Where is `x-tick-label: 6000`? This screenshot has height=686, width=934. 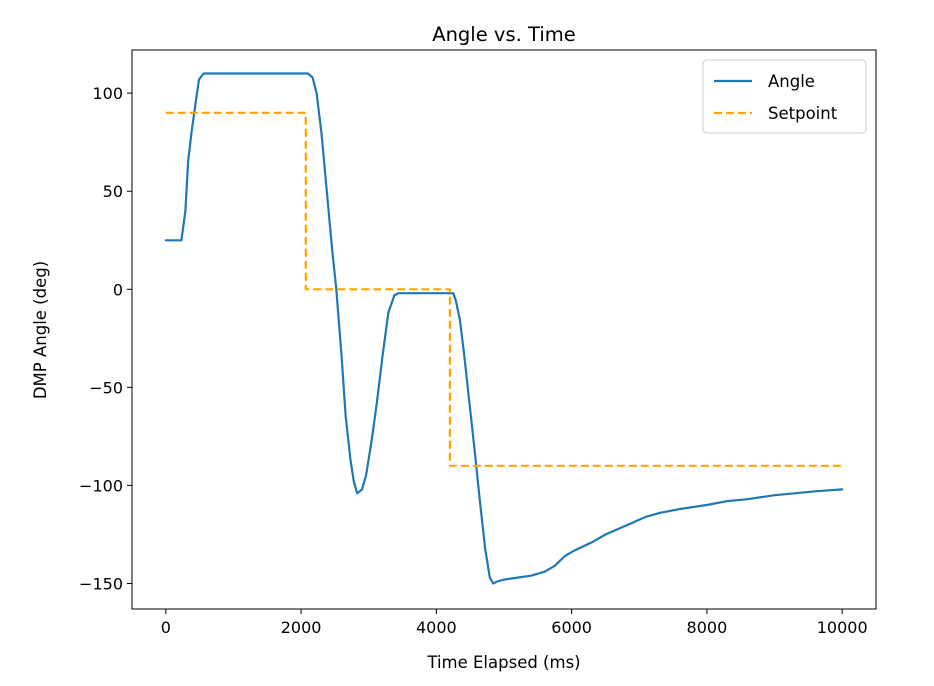 x-tick-label: 6000 is located at coordinates (571, 627).